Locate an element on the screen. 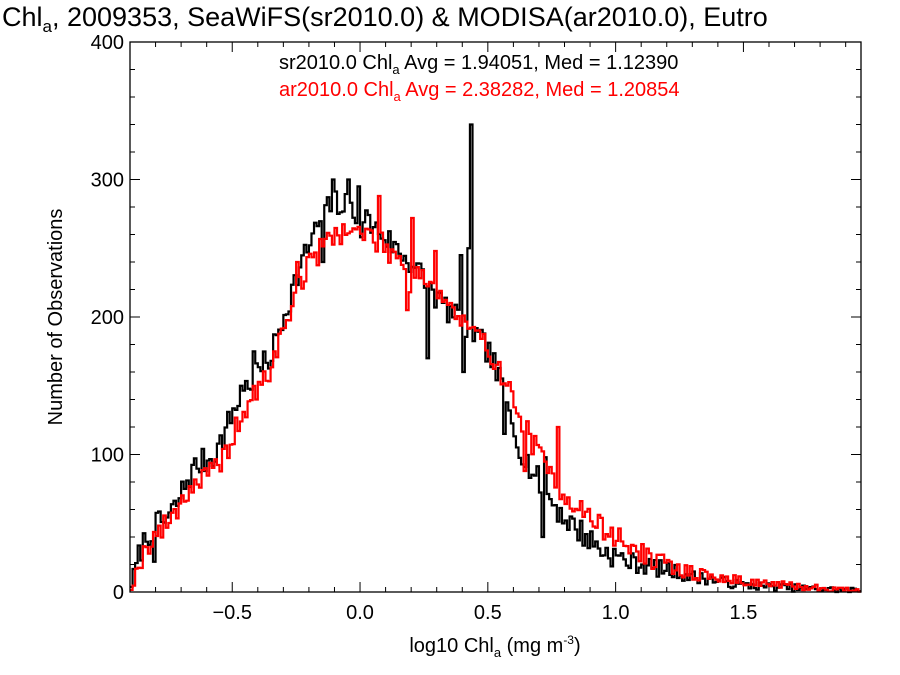  x-tick-label: −0.5 is located at coordinates (231, 613).